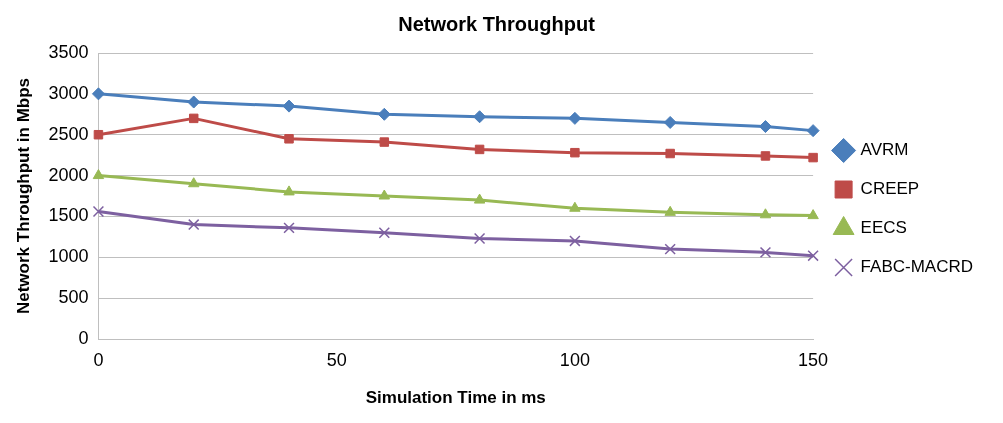  What do you see at coordinates (890, 189) in the screenshot?
I see `legend-label: CREEP` at bounding box center [890, 189].